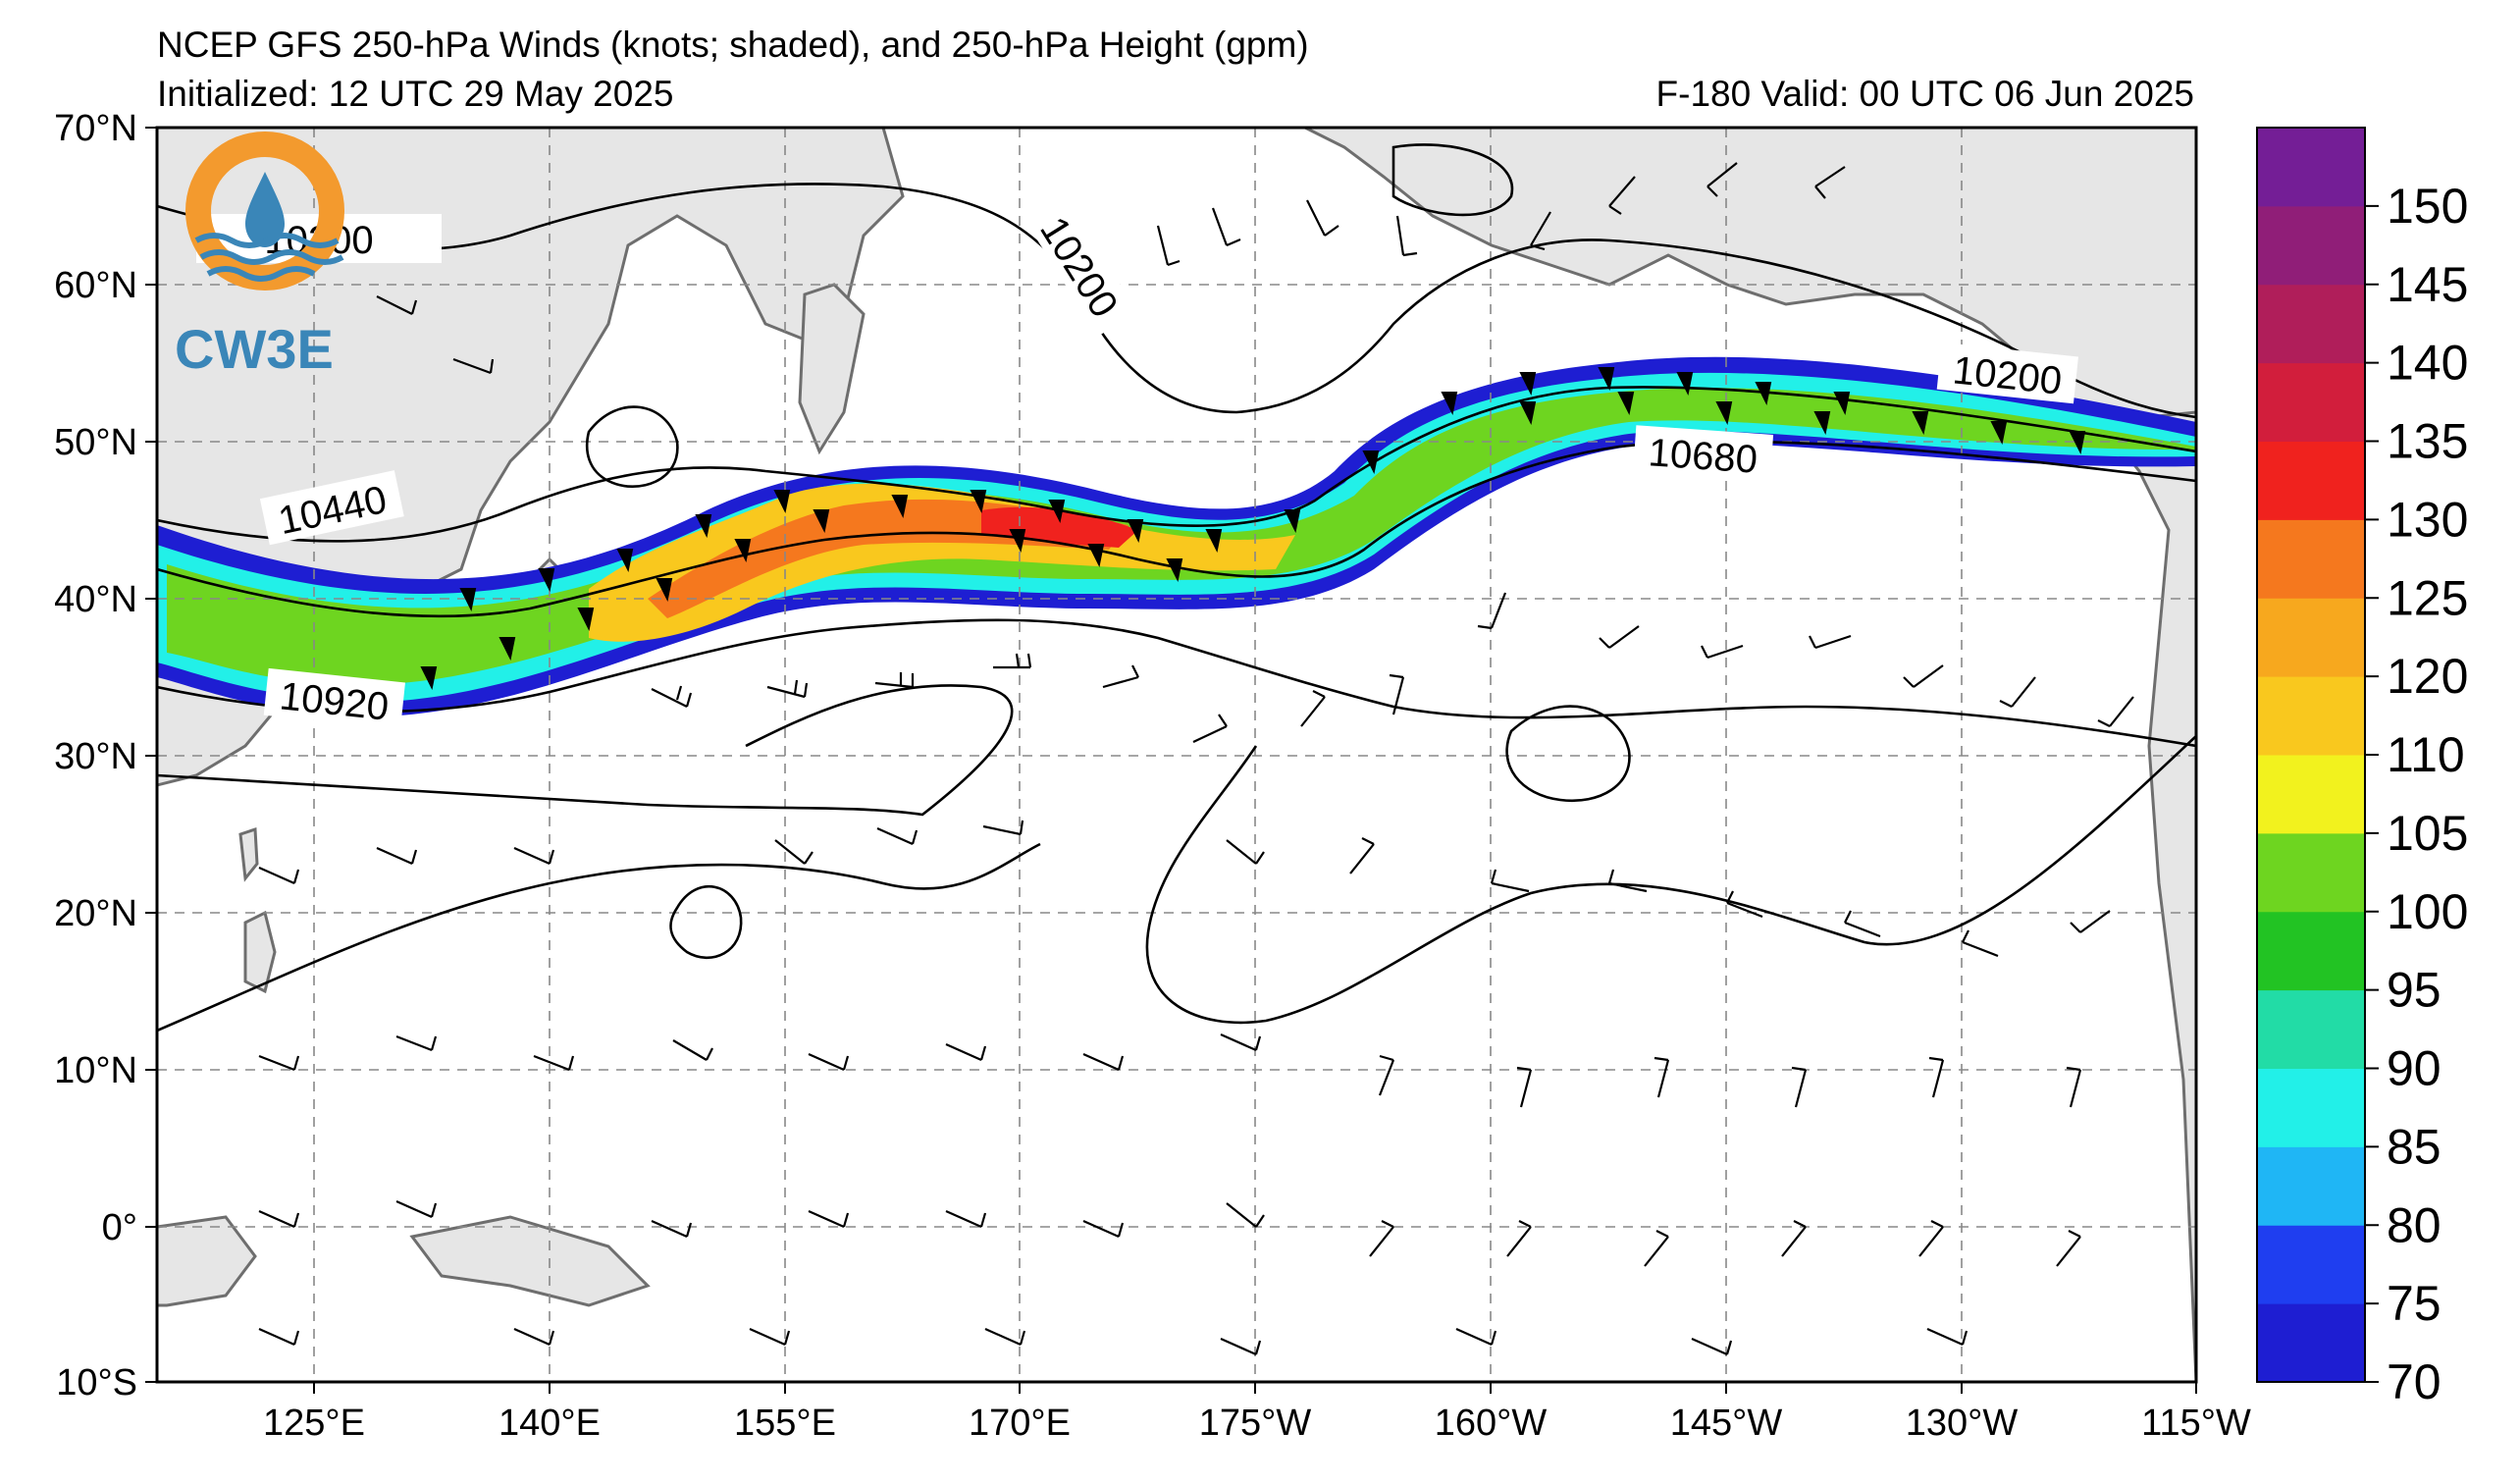 Image resolution: width=2520 pixels, height=1483 pixels. I want to click on colorbar-tick-label: 140, so click(2427, 363).